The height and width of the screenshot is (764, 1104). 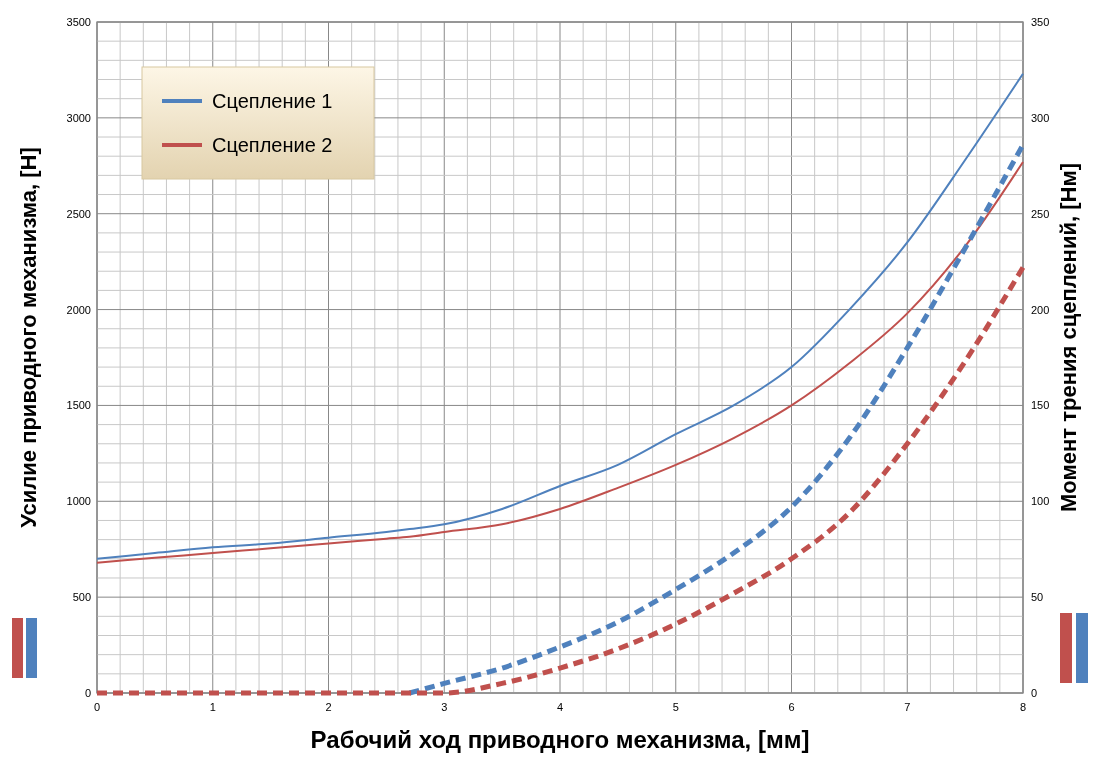 I want to click on legend-label: Сцепление 1, so click(x=272, y=101).